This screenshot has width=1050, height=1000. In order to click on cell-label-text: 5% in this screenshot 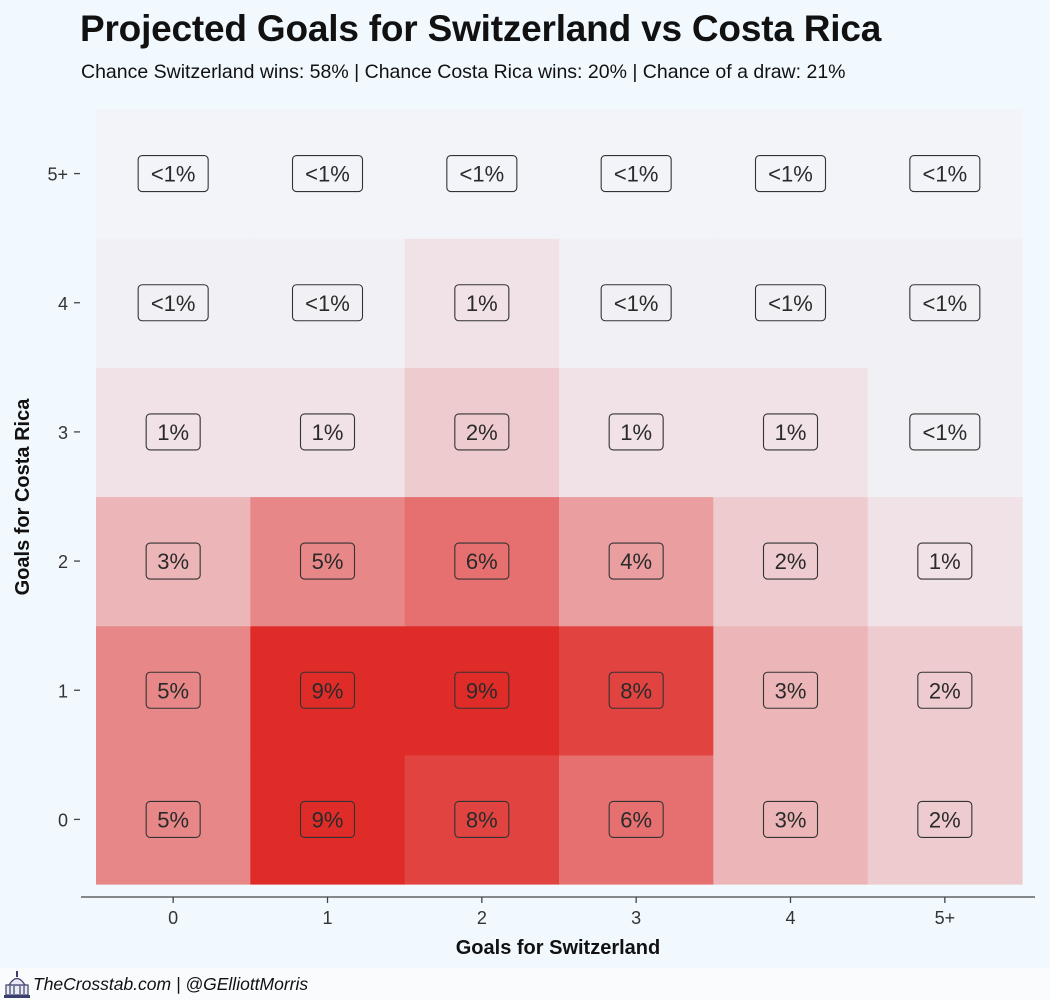, I will do `click(173, 690)`.